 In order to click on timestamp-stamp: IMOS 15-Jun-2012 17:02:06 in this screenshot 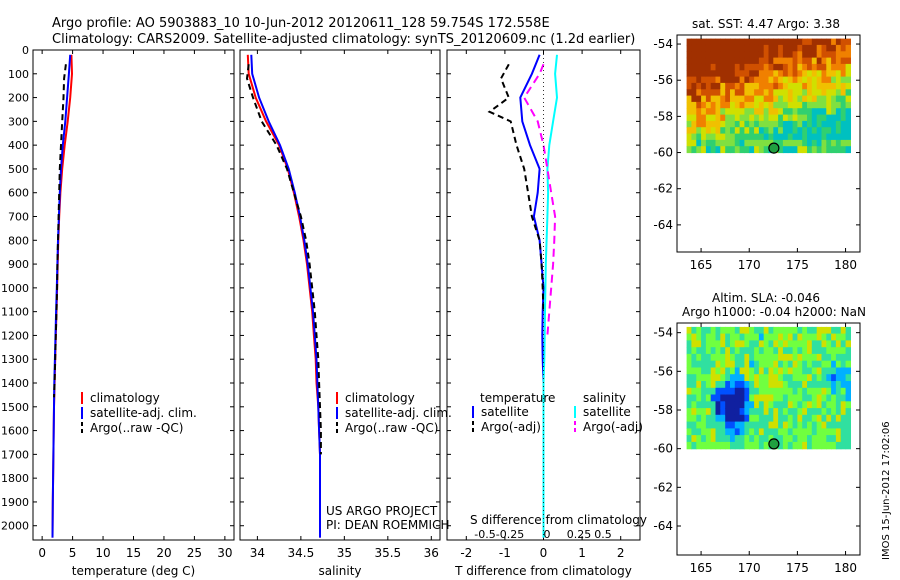, I will do `click(886, 490)`.